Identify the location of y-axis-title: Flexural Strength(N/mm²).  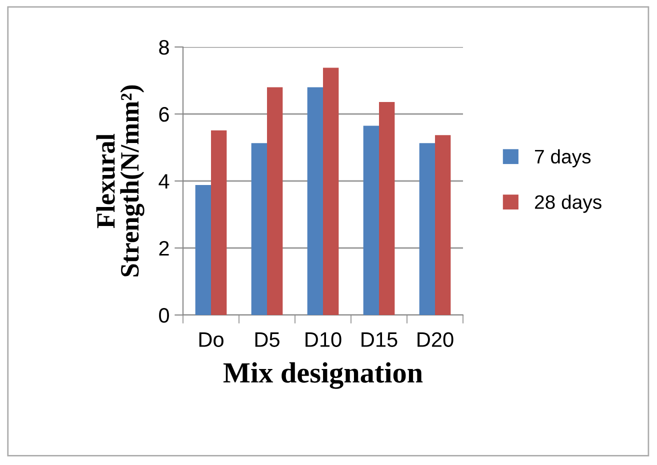
(120, 180).